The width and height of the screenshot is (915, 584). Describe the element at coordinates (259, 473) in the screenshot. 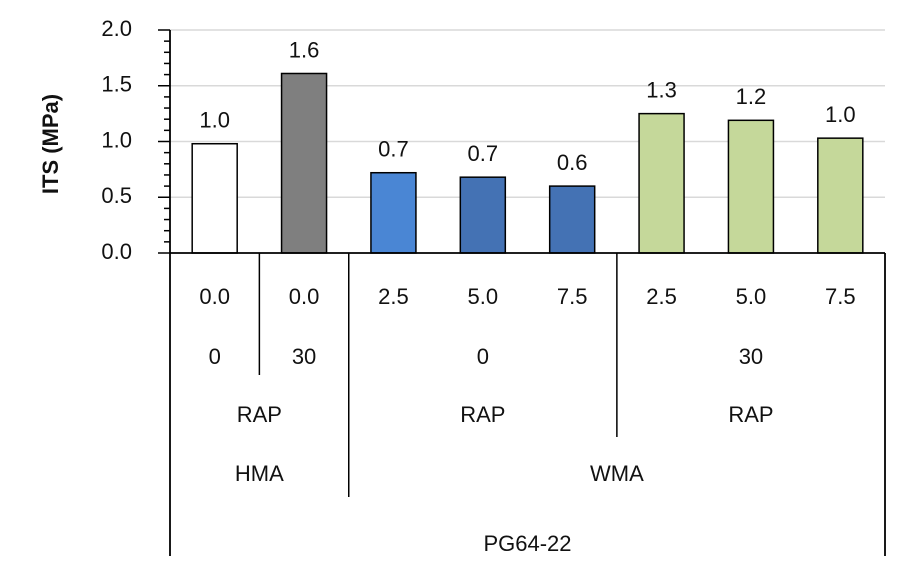

I see `x-group-label: HMA` at that location.